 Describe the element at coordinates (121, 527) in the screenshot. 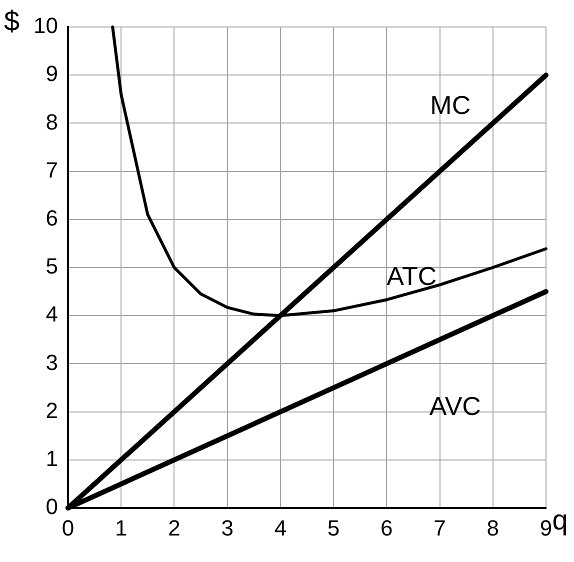

I see `x-tick-label: 1` at that location.